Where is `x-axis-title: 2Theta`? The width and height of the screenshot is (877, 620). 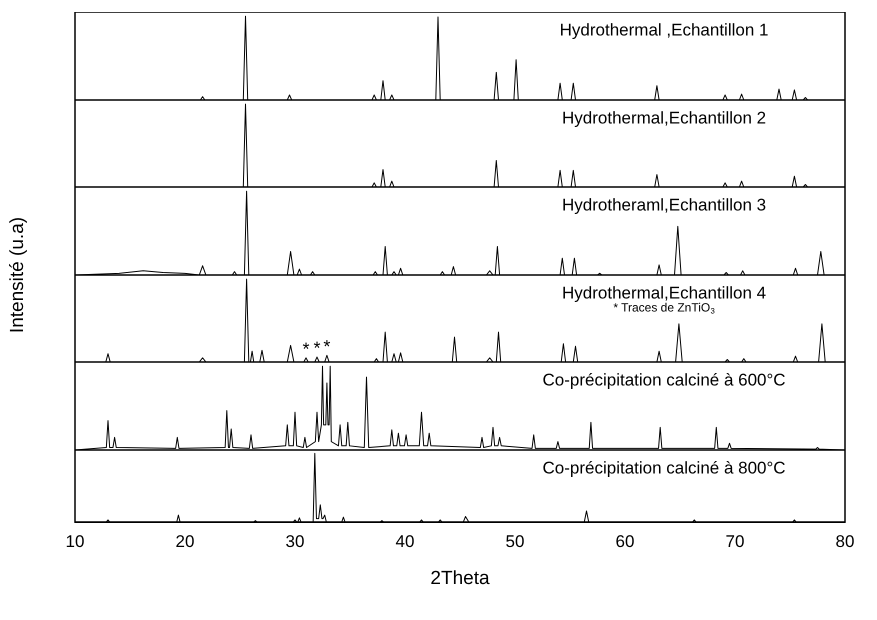
x-axis-title: 2Theta is located at coordinates (460, 578).